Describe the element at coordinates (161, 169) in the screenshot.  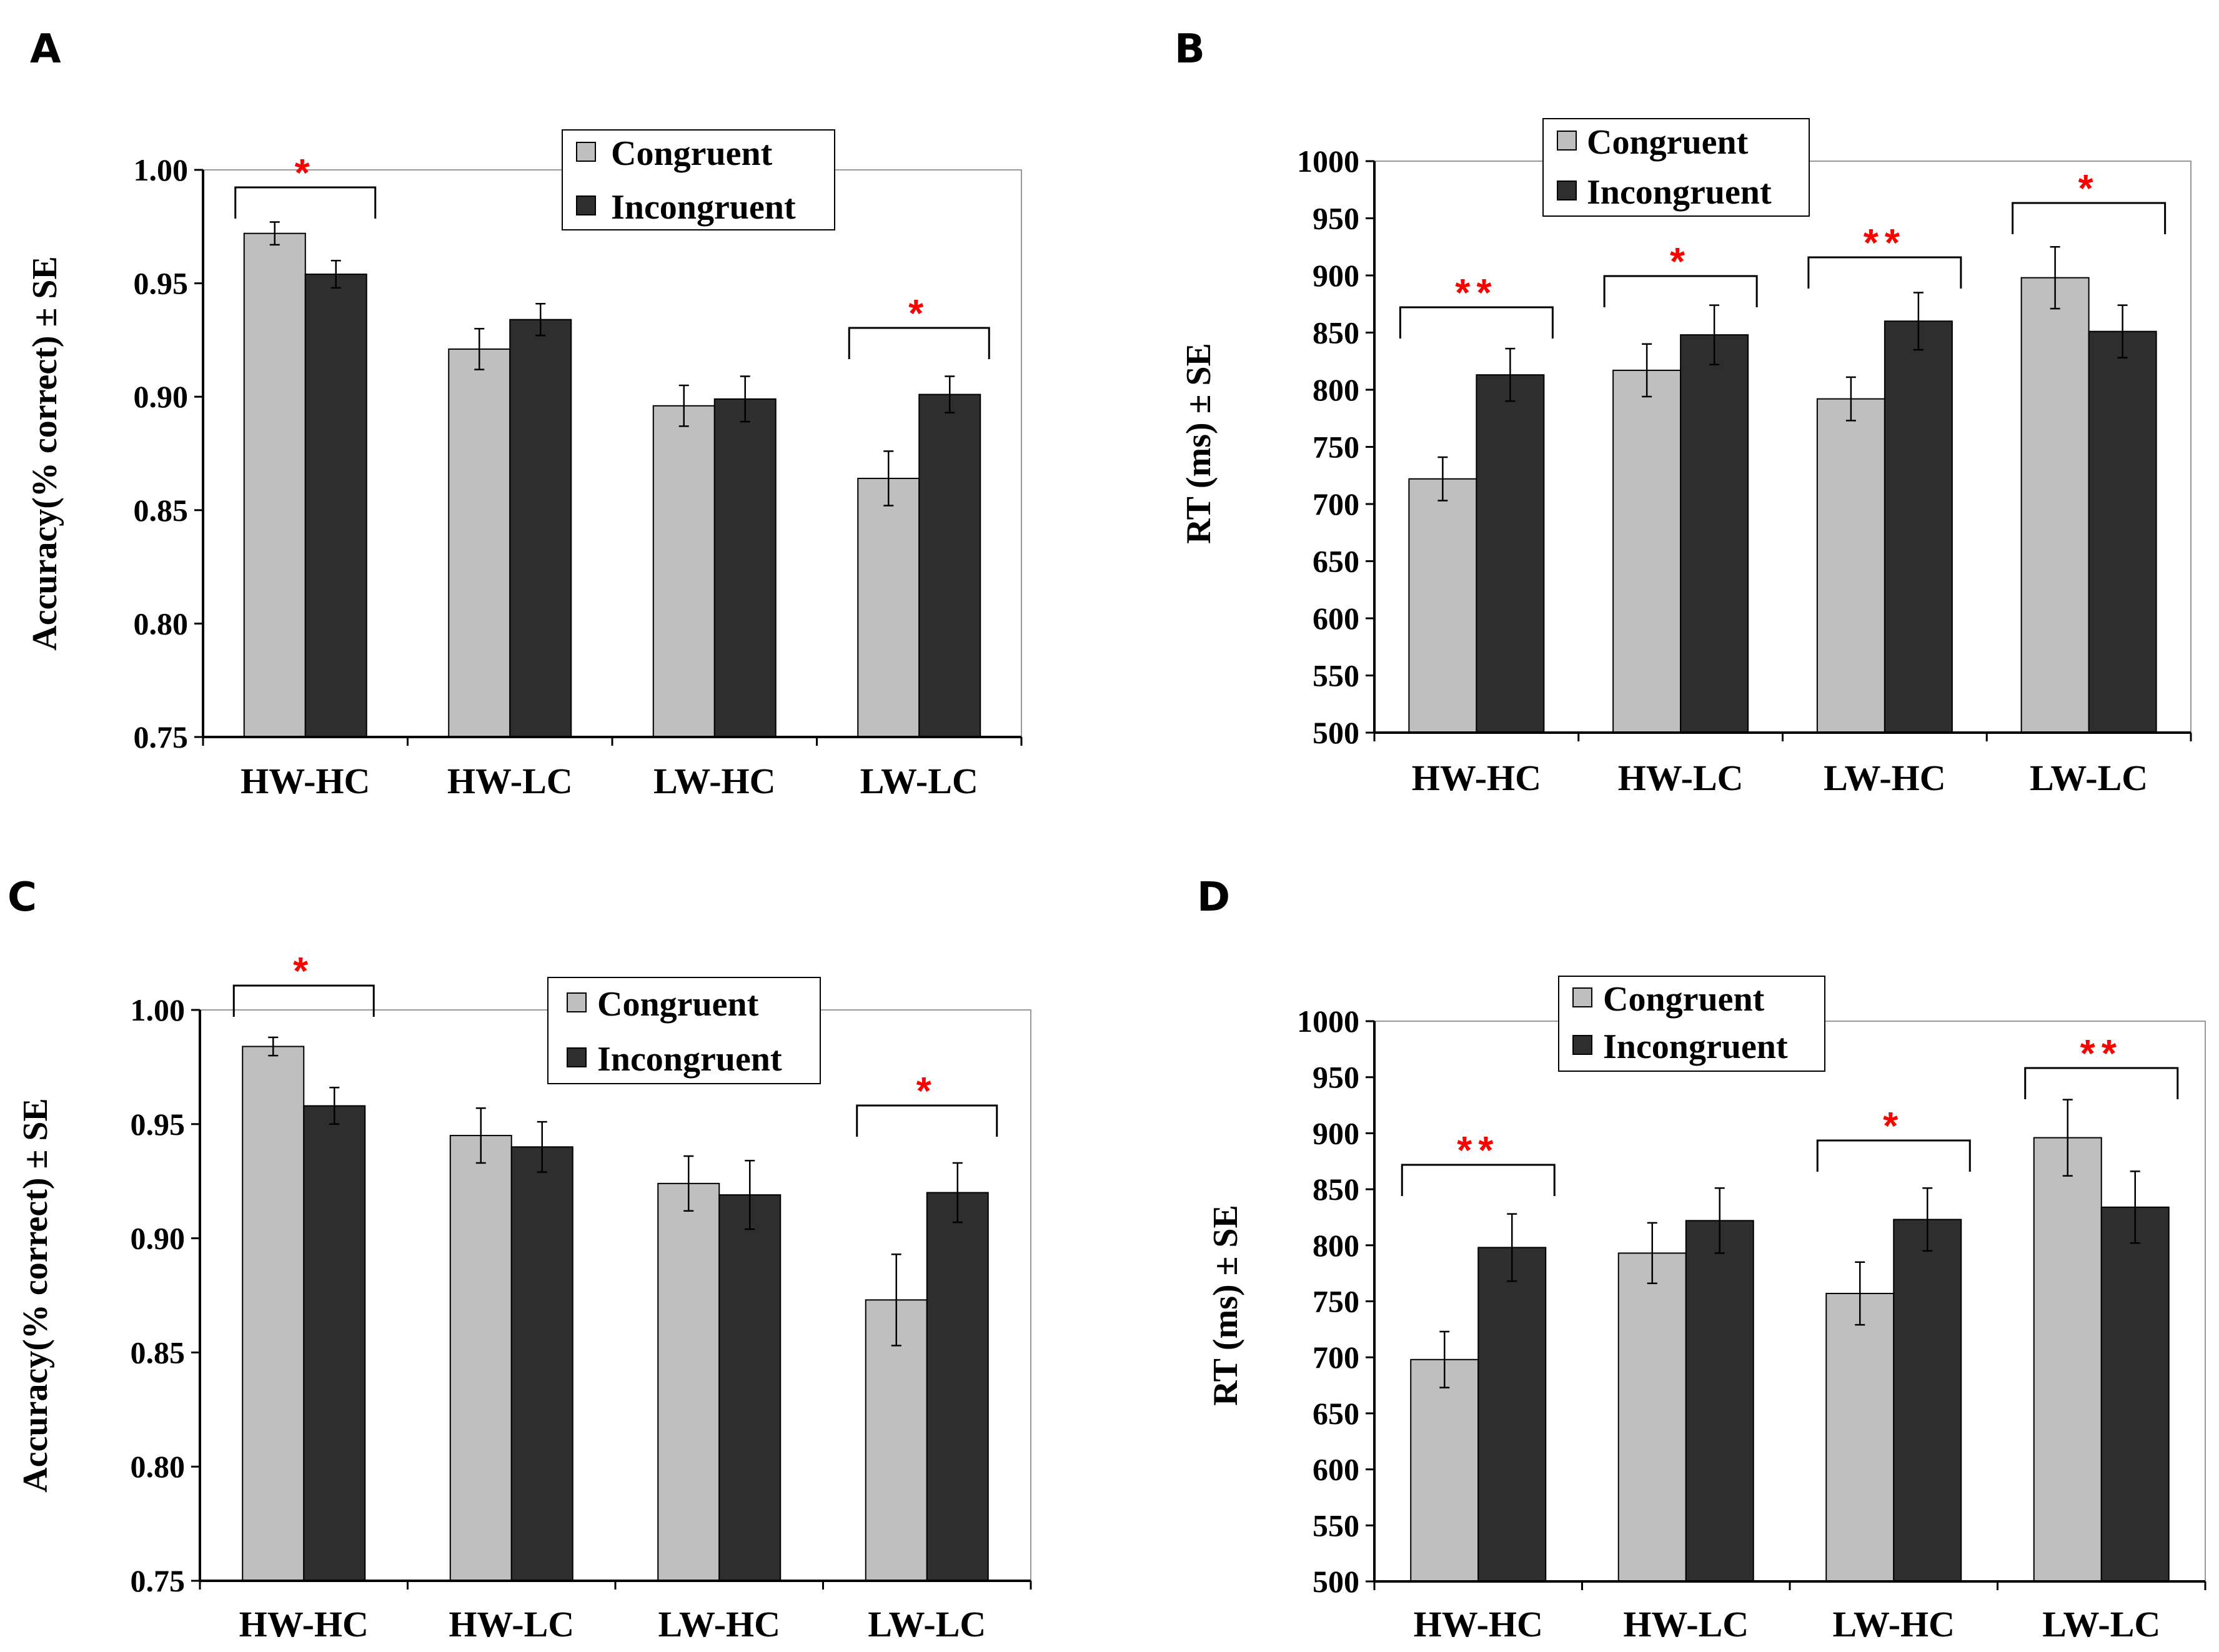
I see `y-tick-label: 1.00` at that location.